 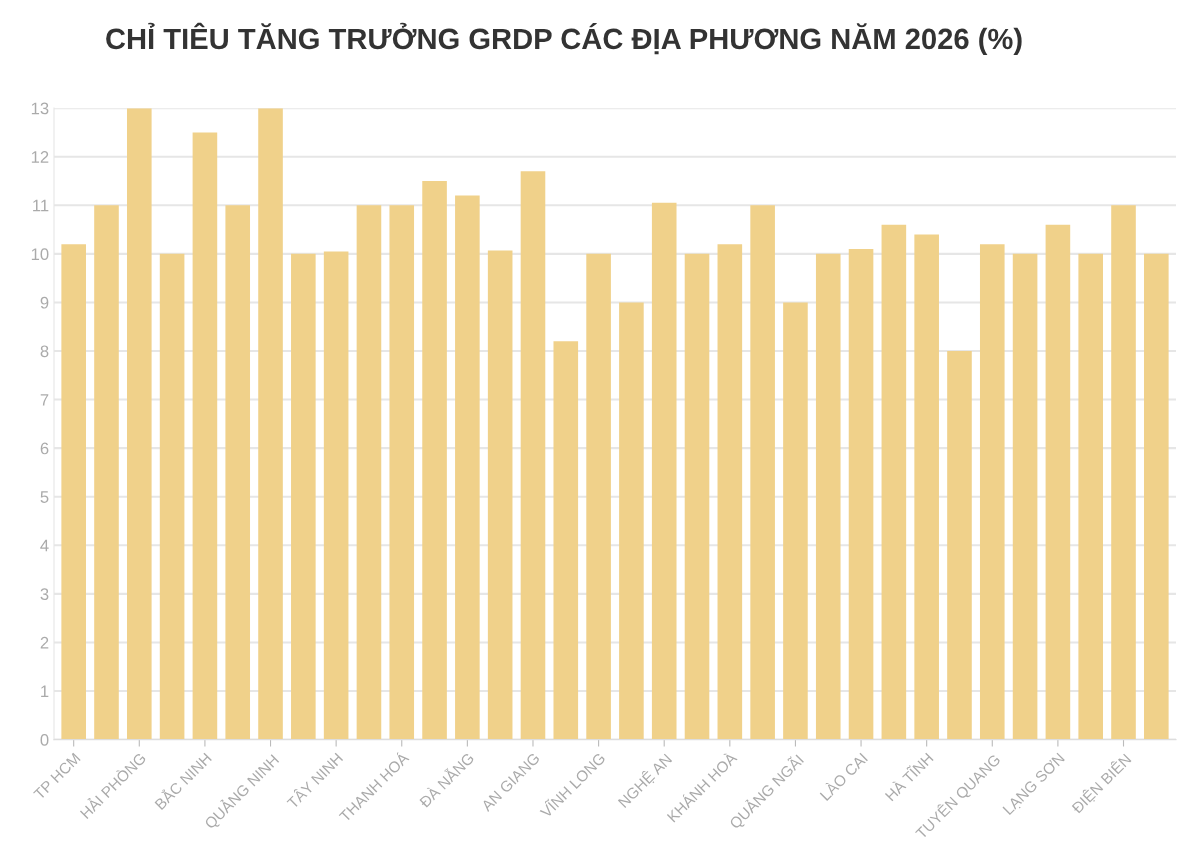 What do you see at coordinates (44, 302) in the screenshot?
I see `y-tick-label: 9` at bounding box center [44, 302].